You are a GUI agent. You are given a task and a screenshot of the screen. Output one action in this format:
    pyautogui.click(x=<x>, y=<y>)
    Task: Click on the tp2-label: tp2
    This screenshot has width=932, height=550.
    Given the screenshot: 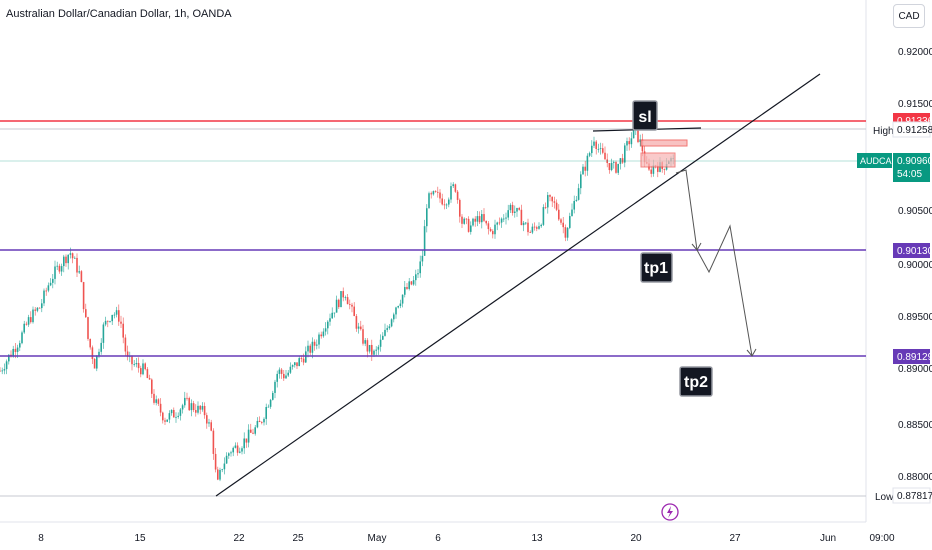 What is the action you would take?
    pyautogui.click(x=696, y=381)
    